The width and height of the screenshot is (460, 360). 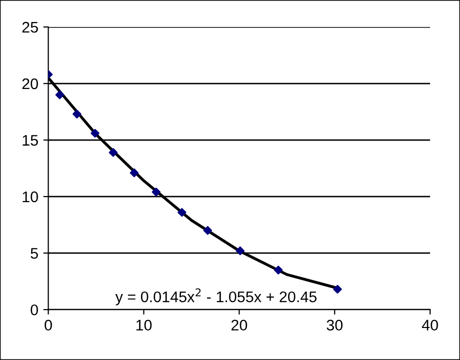 What do you see at coordinates (34, 310) in the screenshot?
I see `y-tick-label: 0` at bounding box center [34, 310].